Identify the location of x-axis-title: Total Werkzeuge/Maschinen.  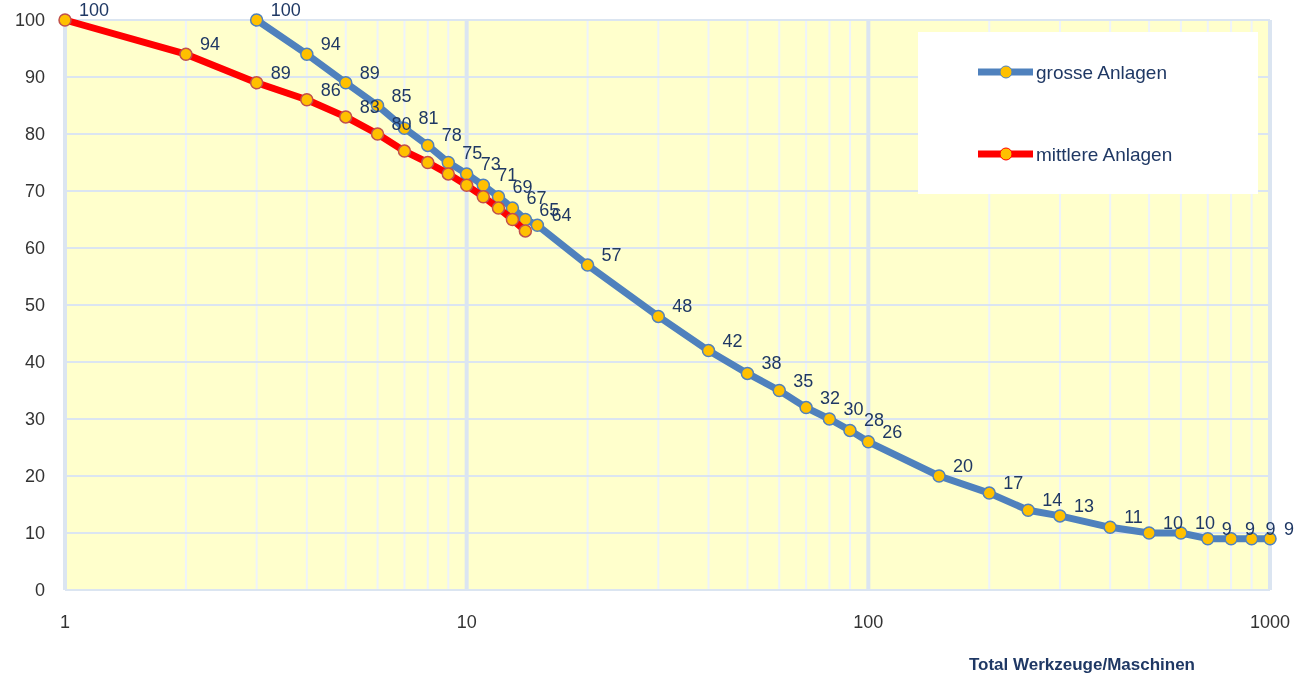
(1081, 664).